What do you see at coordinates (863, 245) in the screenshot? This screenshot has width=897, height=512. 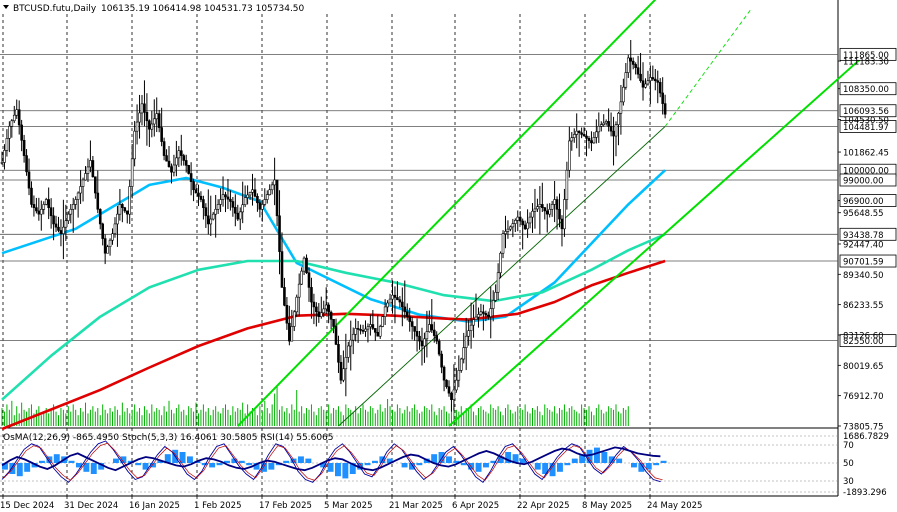 I see `y-tick-label: 92447.40` at bounding box center [863, 245].